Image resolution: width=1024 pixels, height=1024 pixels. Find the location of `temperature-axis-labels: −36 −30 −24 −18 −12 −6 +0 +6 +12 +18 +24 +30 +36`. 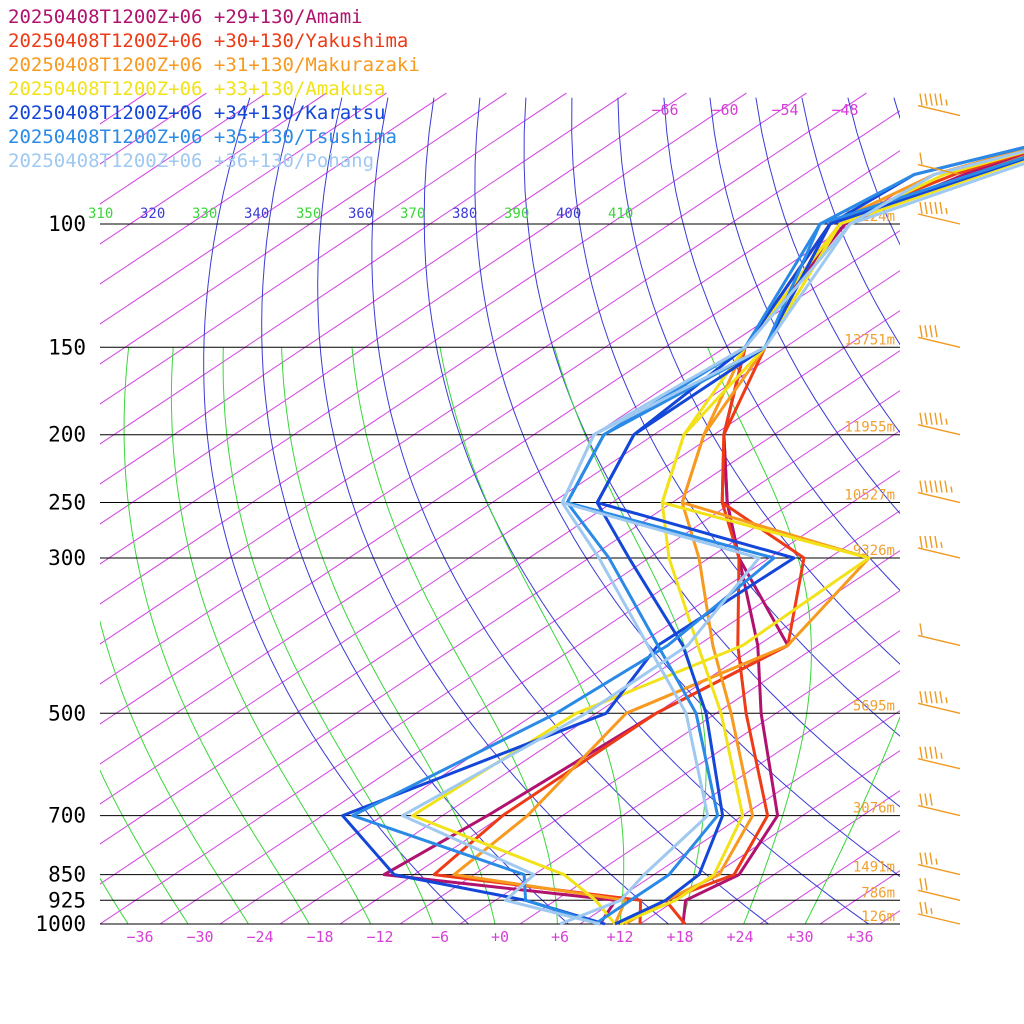

temperature-axis-labels: −36 −30 −24 −18 −12 −6 +0 +6 +12 +18 +24 +30 +36 is located at coordinates (499, 937).